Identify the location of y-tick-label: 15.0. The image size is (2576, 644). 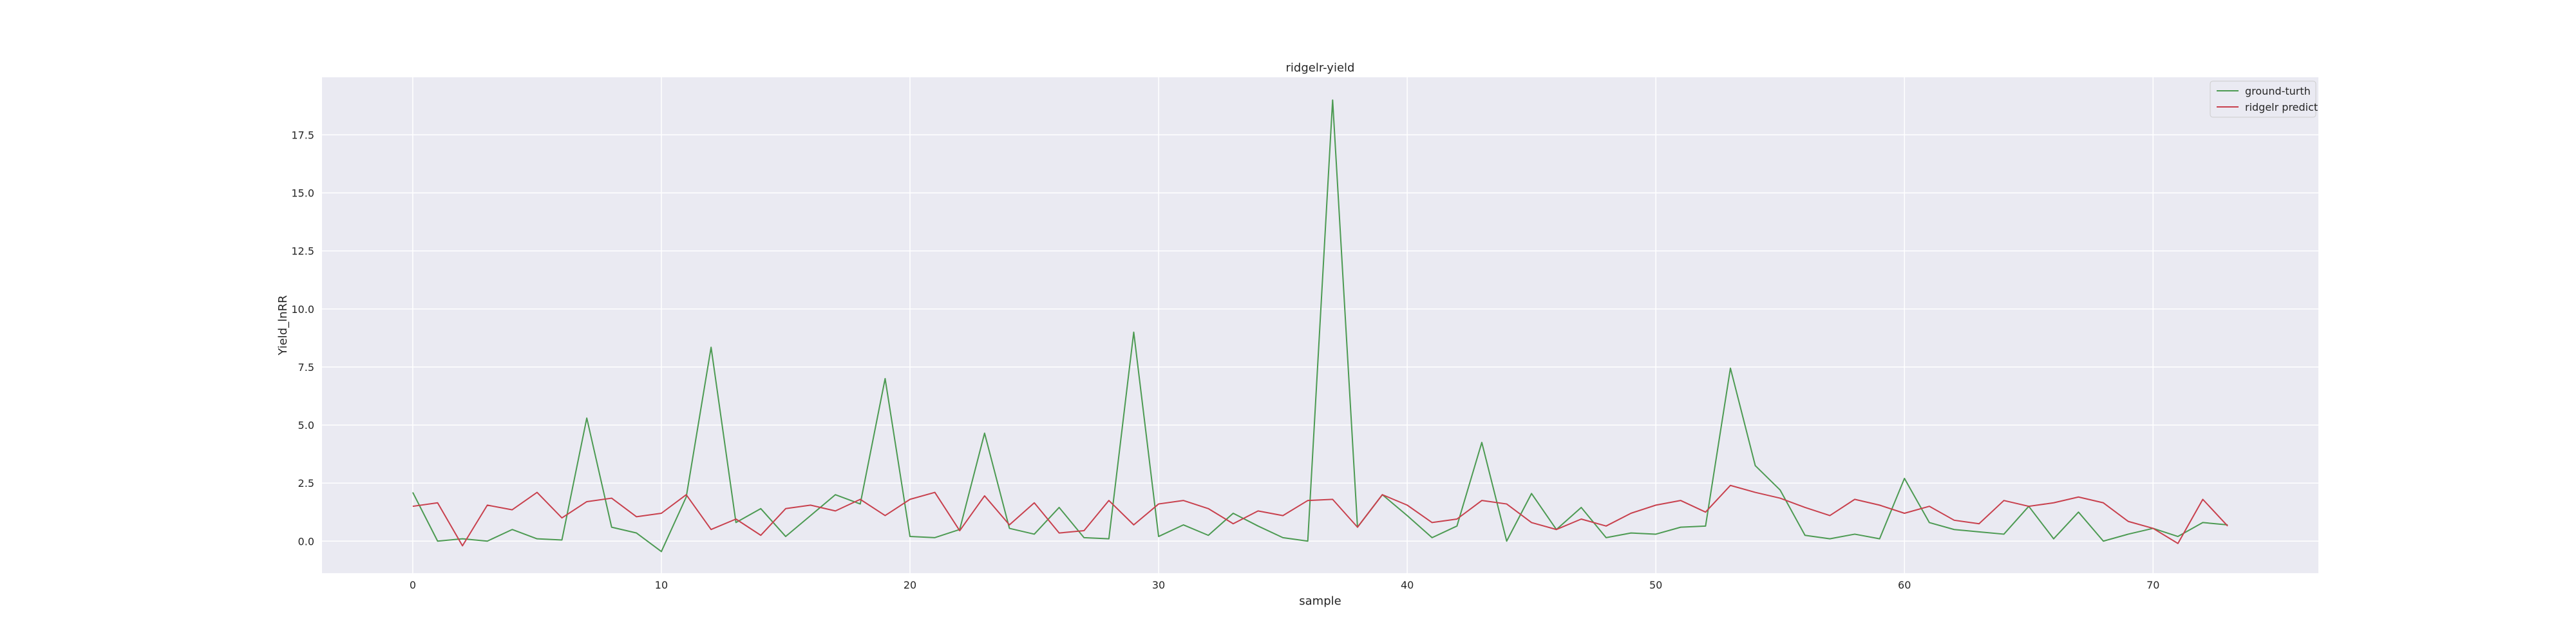
(302, 193).